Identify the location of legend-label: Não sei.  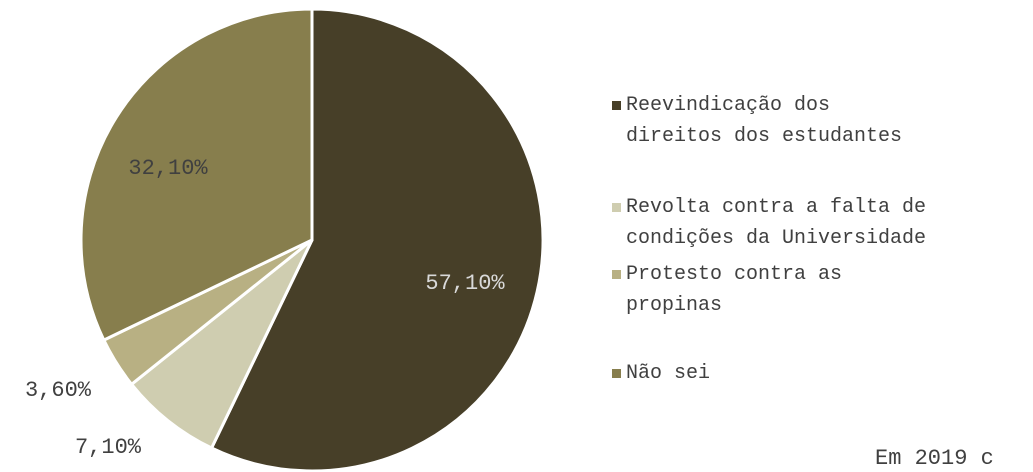
(668, 373).